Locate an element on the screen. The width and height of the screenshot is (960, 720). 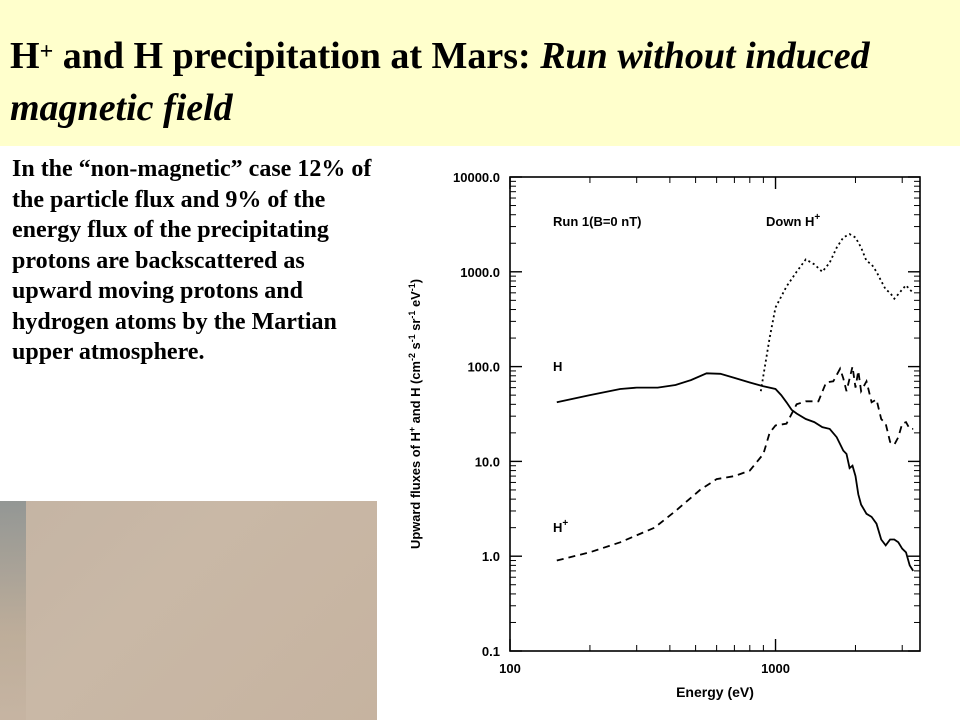
y-tick-label: 1.0 is located at coordinates (491, 556).